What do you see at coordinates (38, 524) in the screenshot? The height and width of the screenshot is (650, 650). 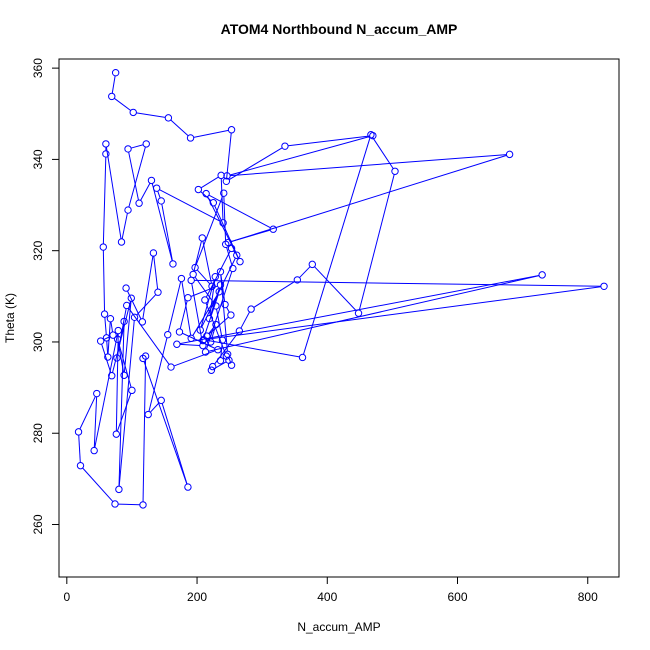 I see `y-tick-label: 260` at bounding box center [38, 524].